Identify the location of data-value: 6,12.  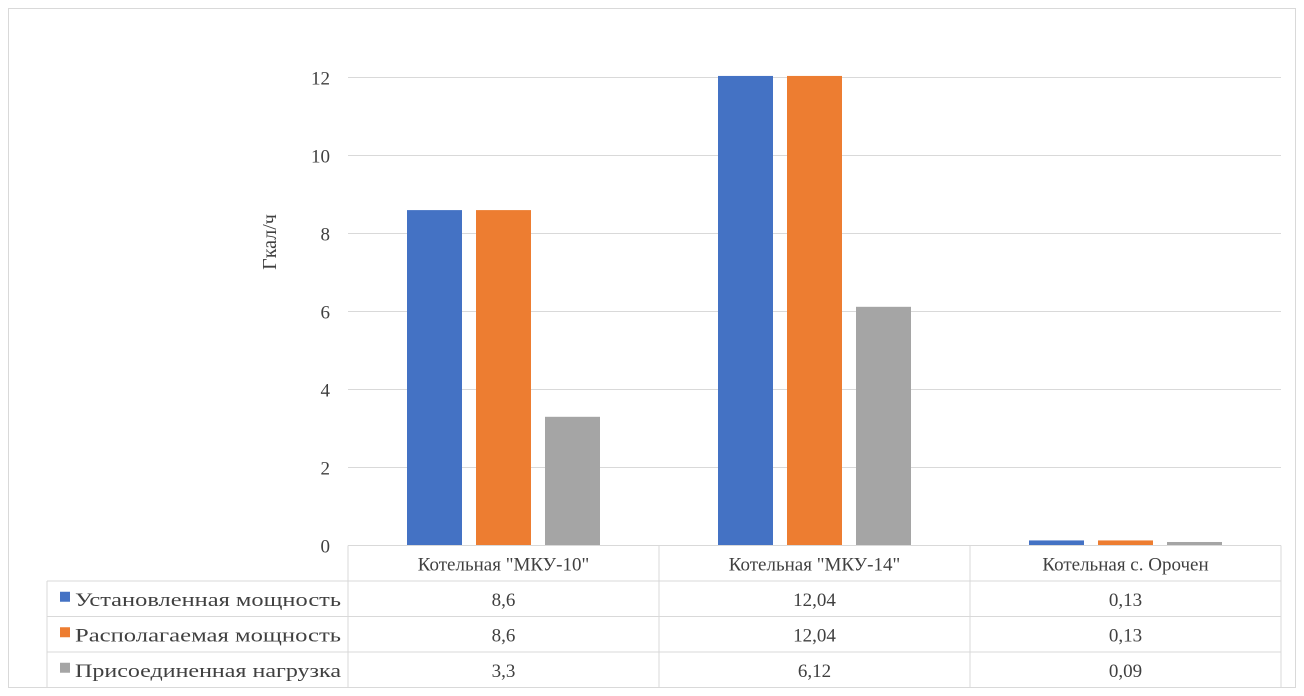
(814, 671).